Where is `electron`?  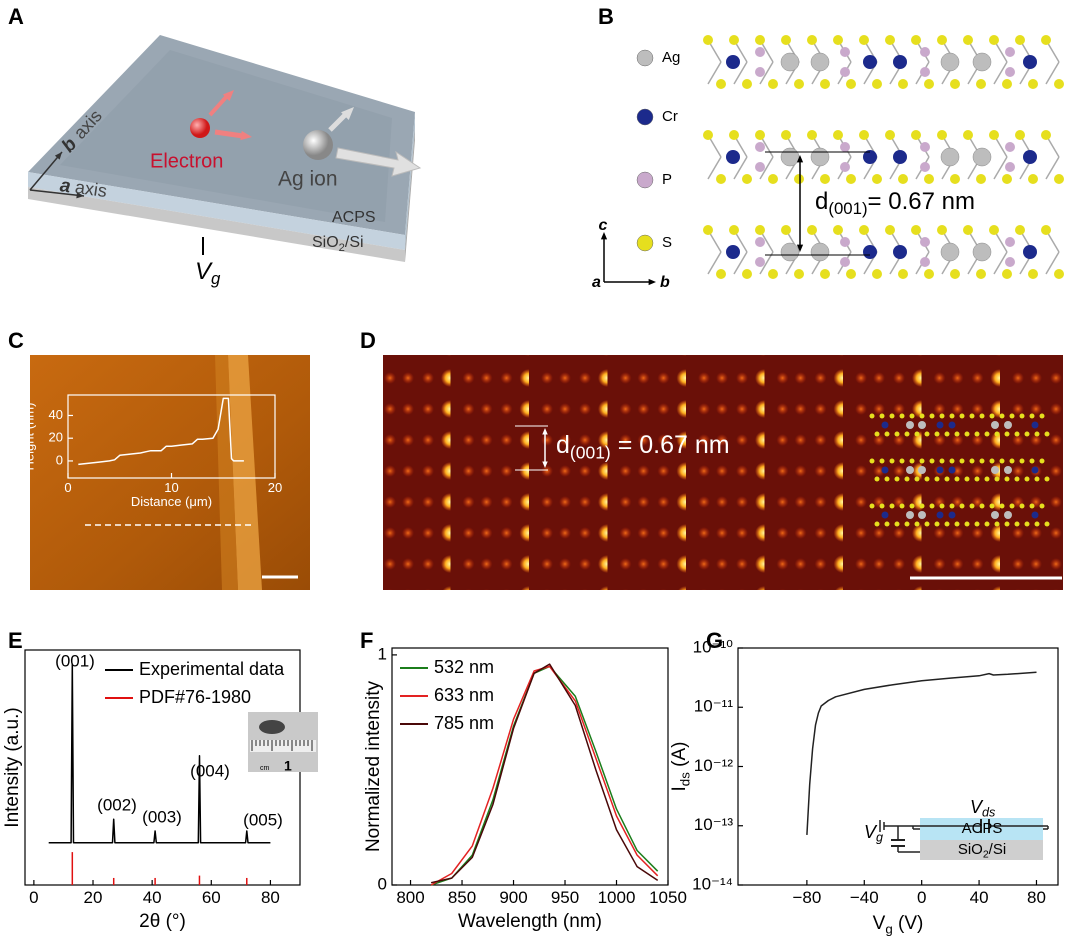
electron is located at coordinates (200, 128).